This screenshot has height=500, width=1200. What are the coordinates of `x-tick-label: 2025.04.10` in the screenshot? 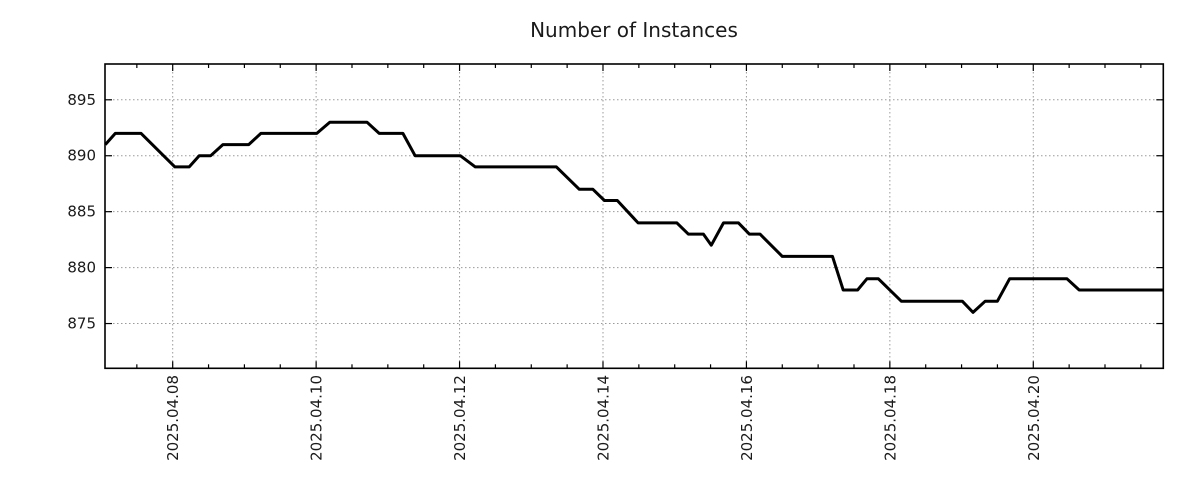 It's located at (317, 418).